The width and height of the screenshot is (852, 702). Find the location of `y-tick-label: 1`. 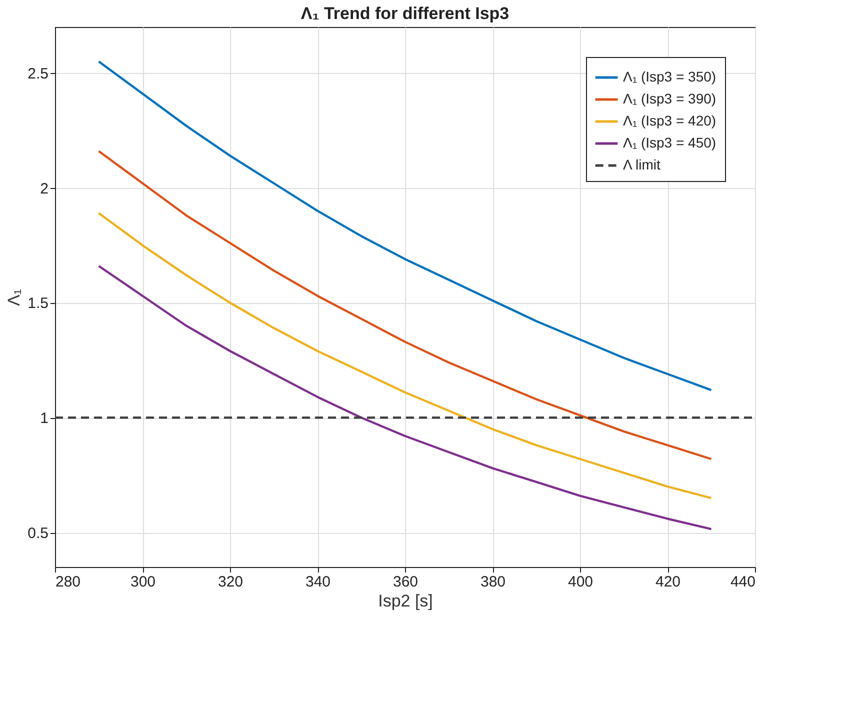

y-tick-label: 1 is located at coordinates (44, 419).